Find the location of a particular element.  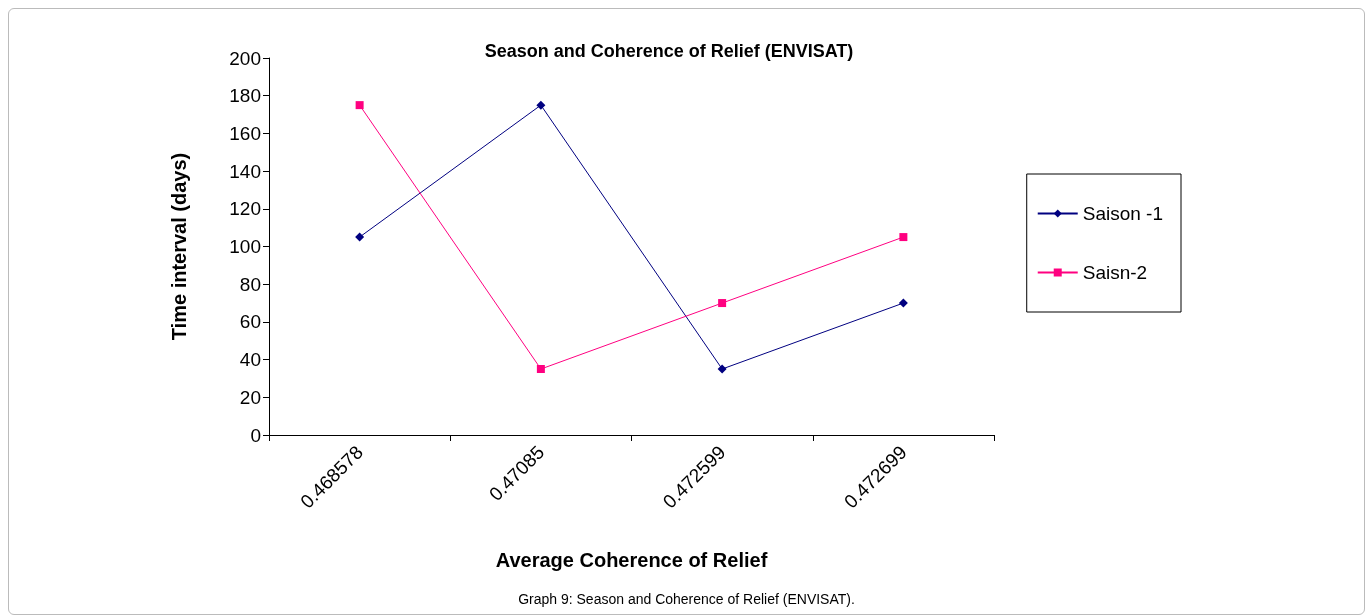

y-tick-label: 0 is located at coordinates (255, 435).